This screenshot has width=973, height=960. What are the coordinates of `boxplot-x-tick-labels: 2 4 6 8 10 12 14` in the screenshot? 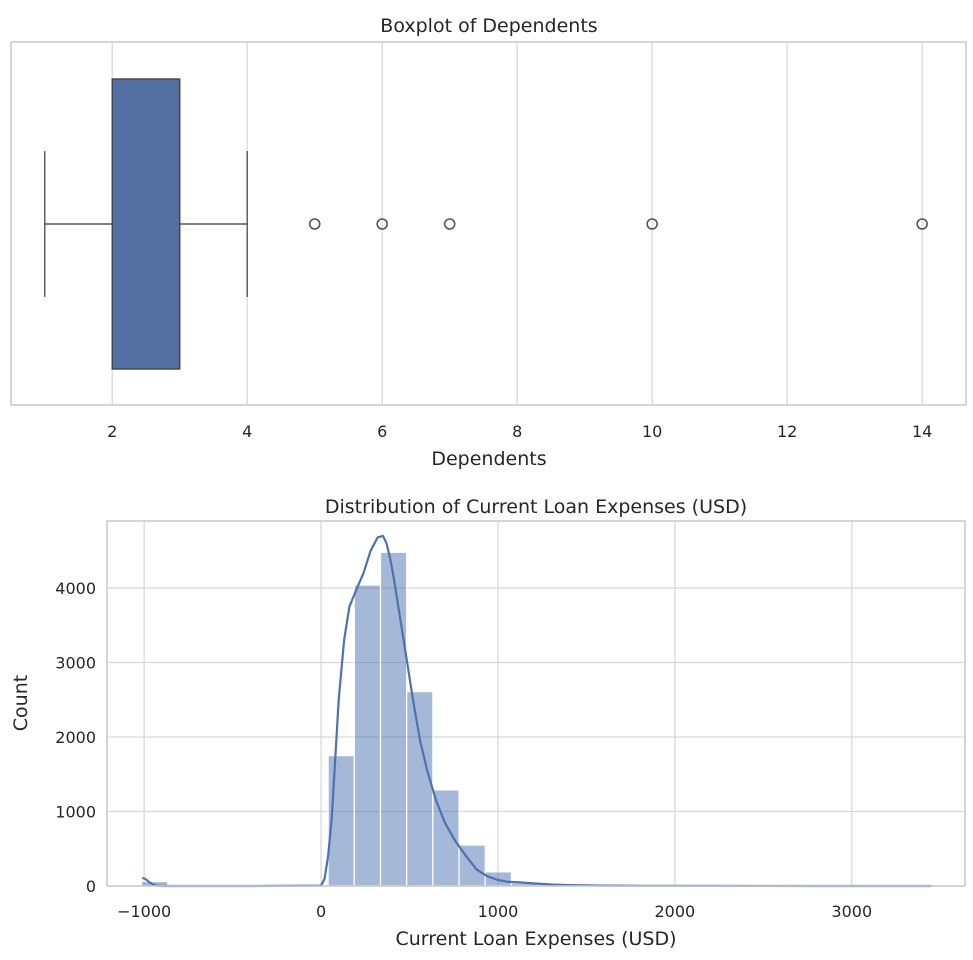 It's located at (519, 431).